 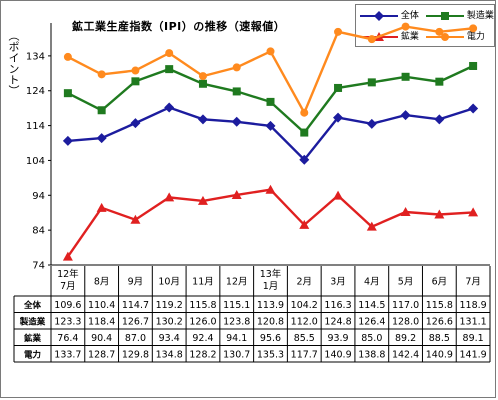 I want to click on legend: 全体 製造業 鉱業 電力, so click(x=425, y=25).